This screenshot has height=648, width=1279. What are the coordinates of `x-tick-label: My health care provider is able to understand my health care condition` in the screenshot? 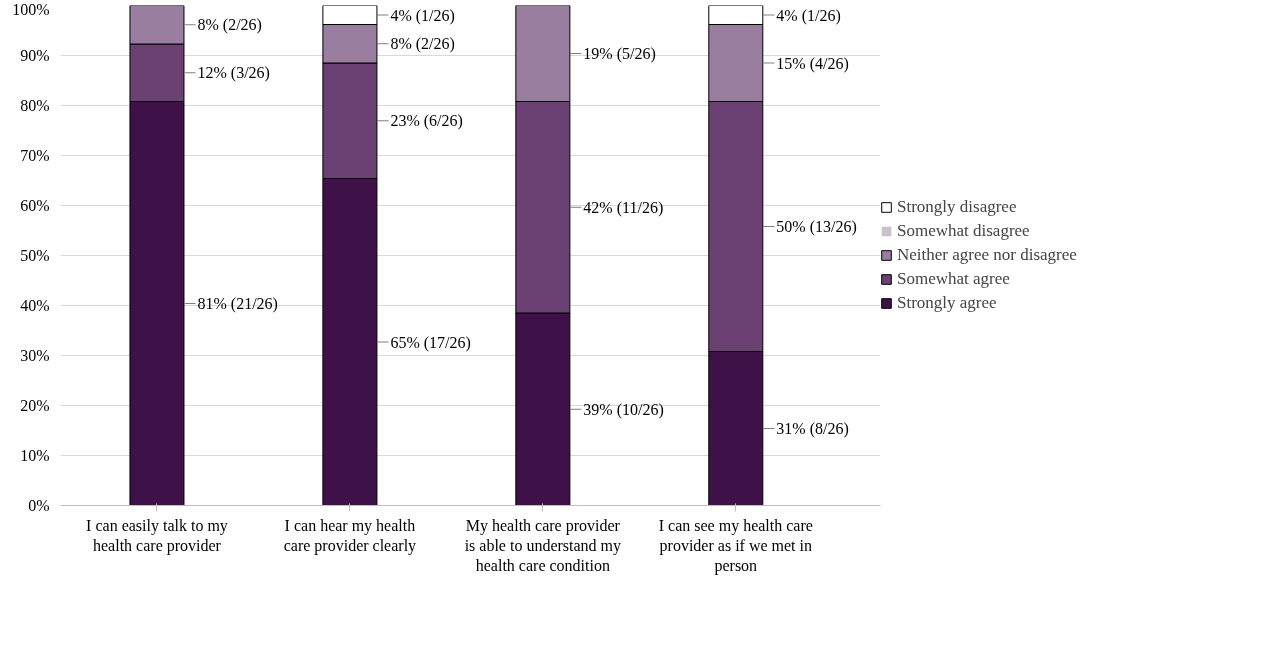 It's located at (543, 545).